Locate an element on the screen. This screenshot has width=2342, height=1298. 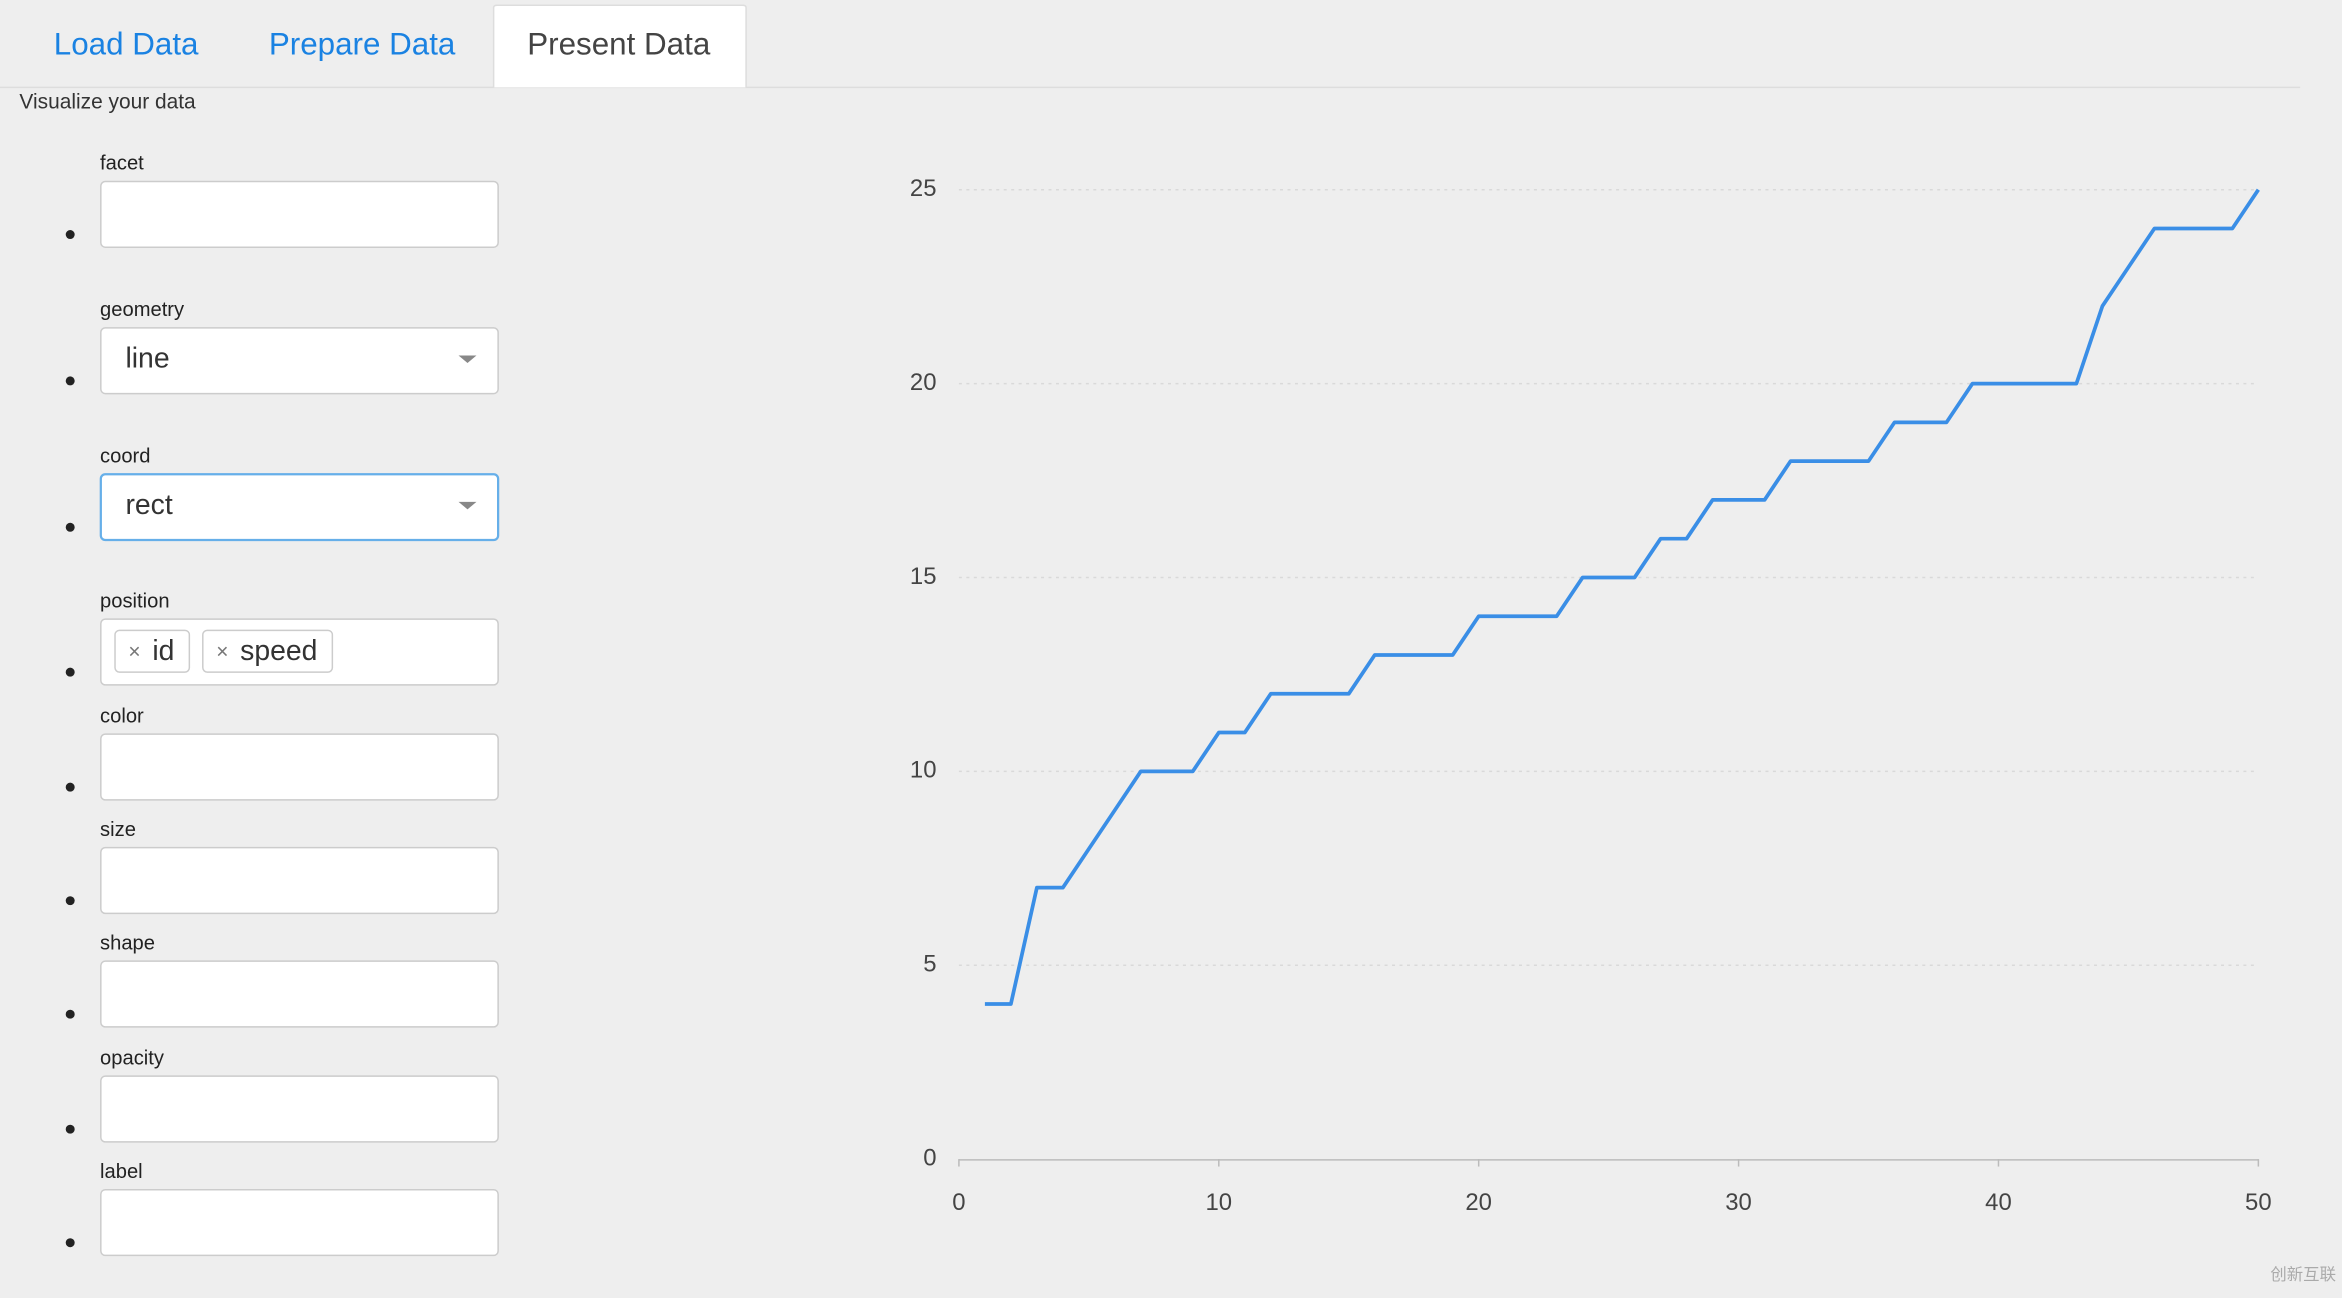
field-label: shape is located at coordinates (127, 943).